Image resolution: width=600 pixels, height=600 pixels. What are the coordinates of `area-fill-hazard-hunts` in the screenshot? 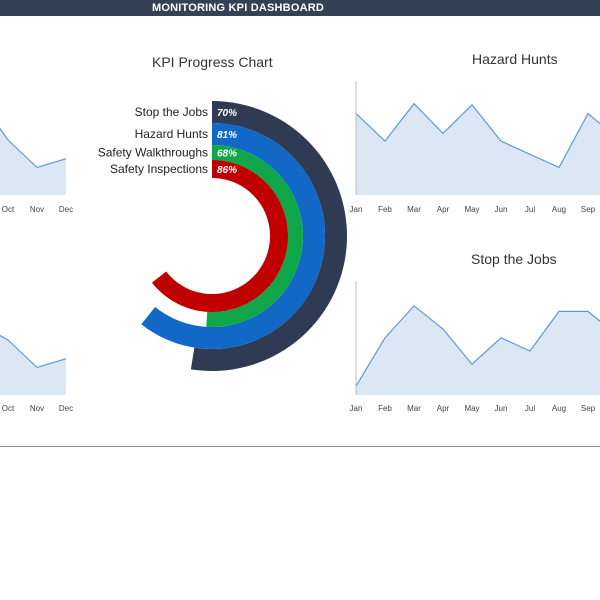 It's located at (478, 149).